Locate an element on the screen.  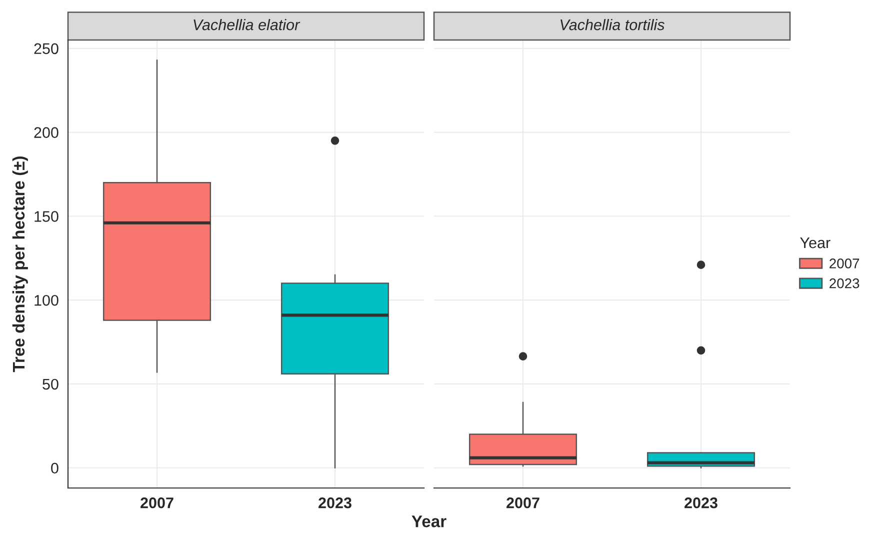
y-tick-label: 250 is located at coordinates (46, 48).